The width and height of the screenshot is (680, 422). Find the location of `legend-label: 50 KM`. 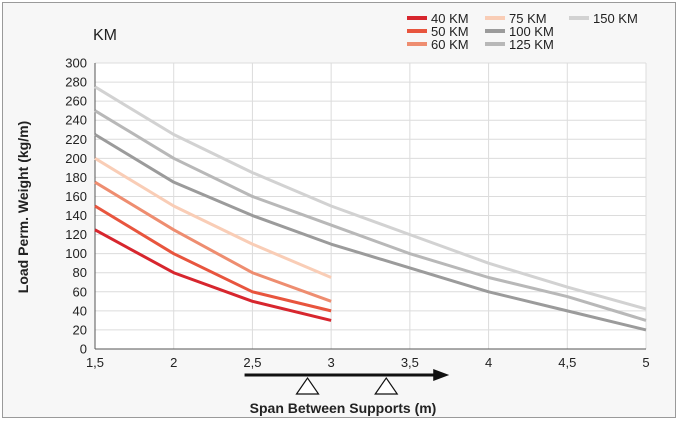

legend-label: 50 KM is located at coordinates (450, 31).